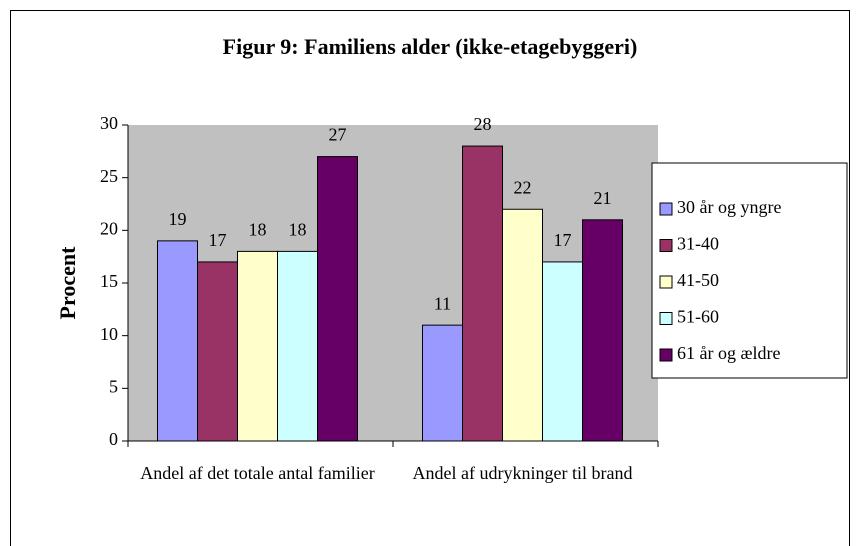  Describe the element at coordinates (698, 317) in the screenshot. I see `legend-label: 51-60` at that location.